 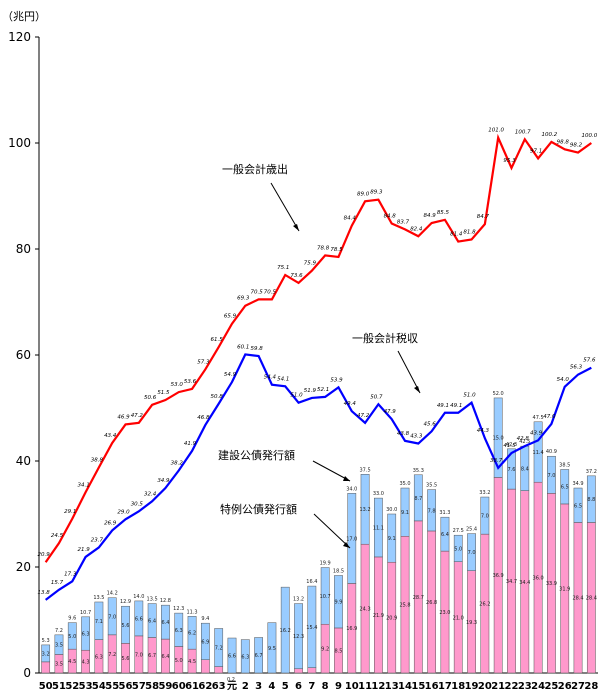 What do you see at coordinates (338, 651) in the screenshot?
I see `bar-deficit-label: 8.5` at bounding box center [338, 651].